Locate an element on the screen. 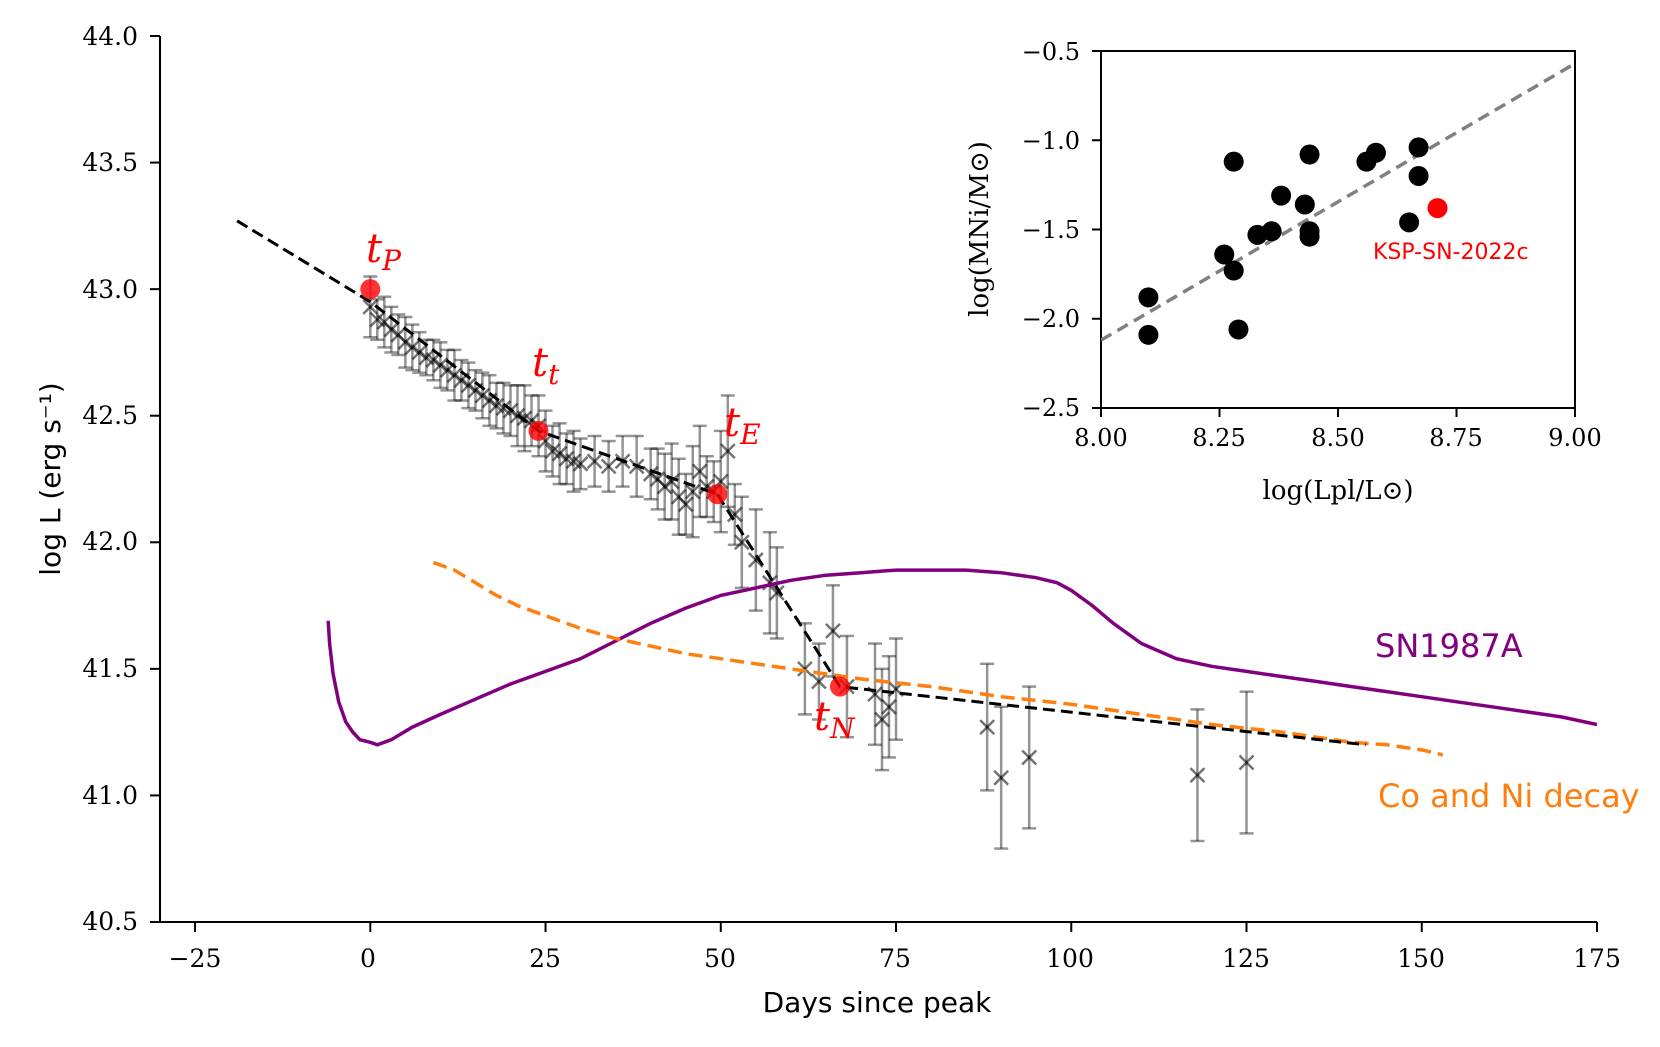 The width and height of the screenshot is (1660, 1047). ksp-sn-2022c-label: KSP-SN-2022c is located at coordinates (1451, 252).